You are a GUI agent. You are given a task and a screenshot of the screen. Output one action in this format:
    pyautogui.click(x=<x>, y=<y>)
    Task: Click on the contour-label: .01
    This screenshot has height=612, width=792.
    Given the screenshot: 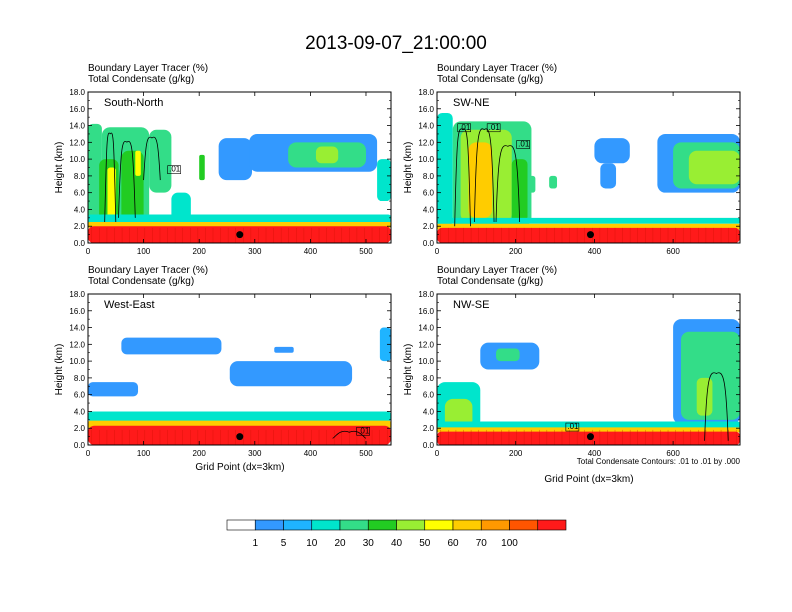 What is the action you would take?
    pyautogui.click(x=524, y=144)
    